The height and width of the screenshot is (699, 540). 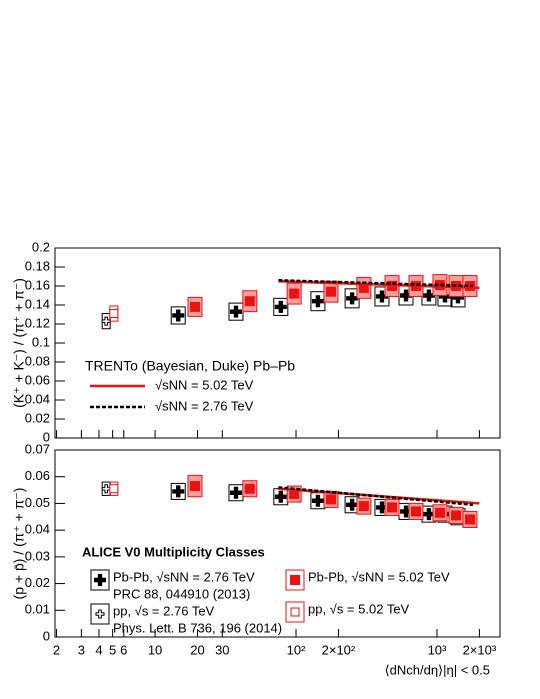 I want to click on legend-reference: PRC 88, 044910 (2013), so click(x=181, y=593).